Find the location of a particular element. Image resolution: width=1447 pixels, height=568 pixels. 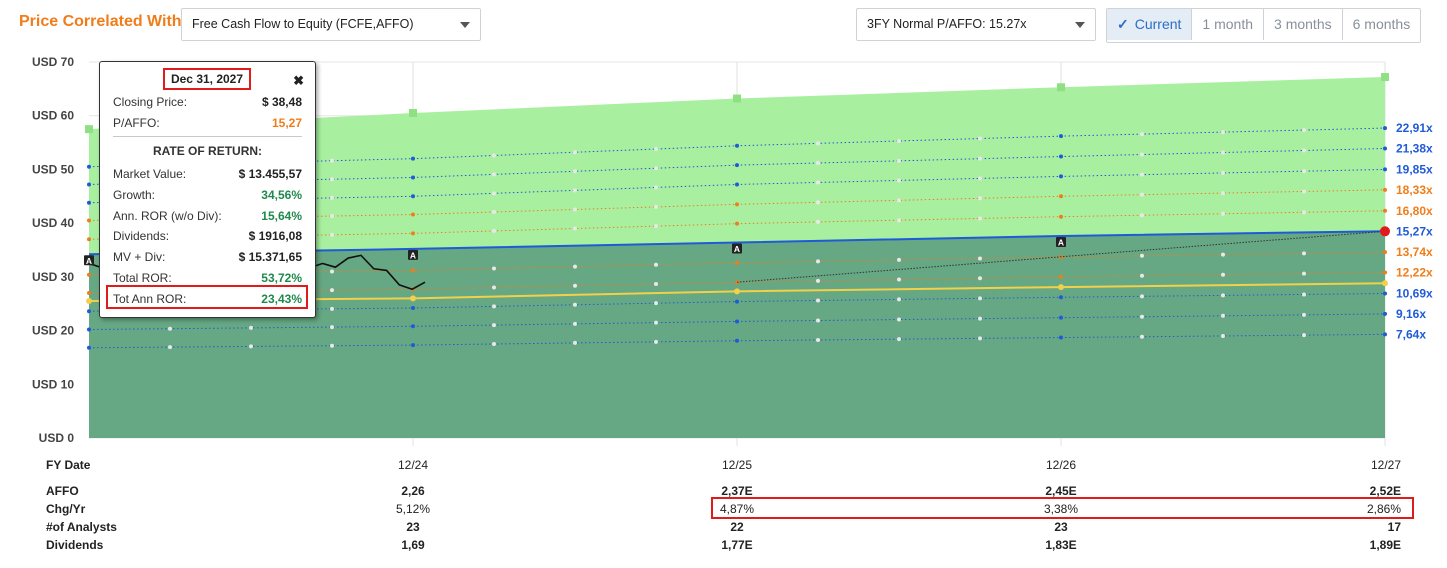

tooltip-label: MV + Div: is located at coordinates (139, 257).